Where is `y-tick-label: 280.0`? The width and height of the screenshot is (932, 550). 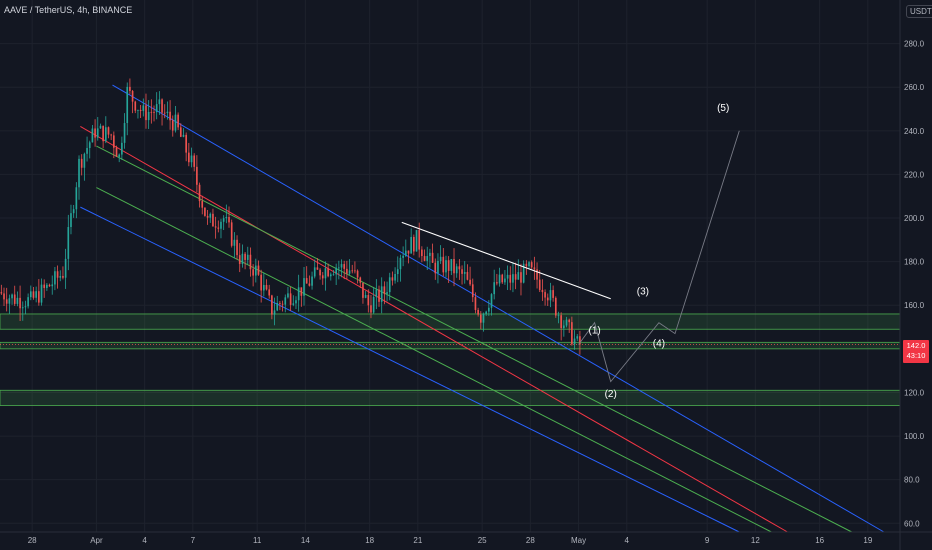
y-tick-label: 280.0 is located at coordinates (914, 44).